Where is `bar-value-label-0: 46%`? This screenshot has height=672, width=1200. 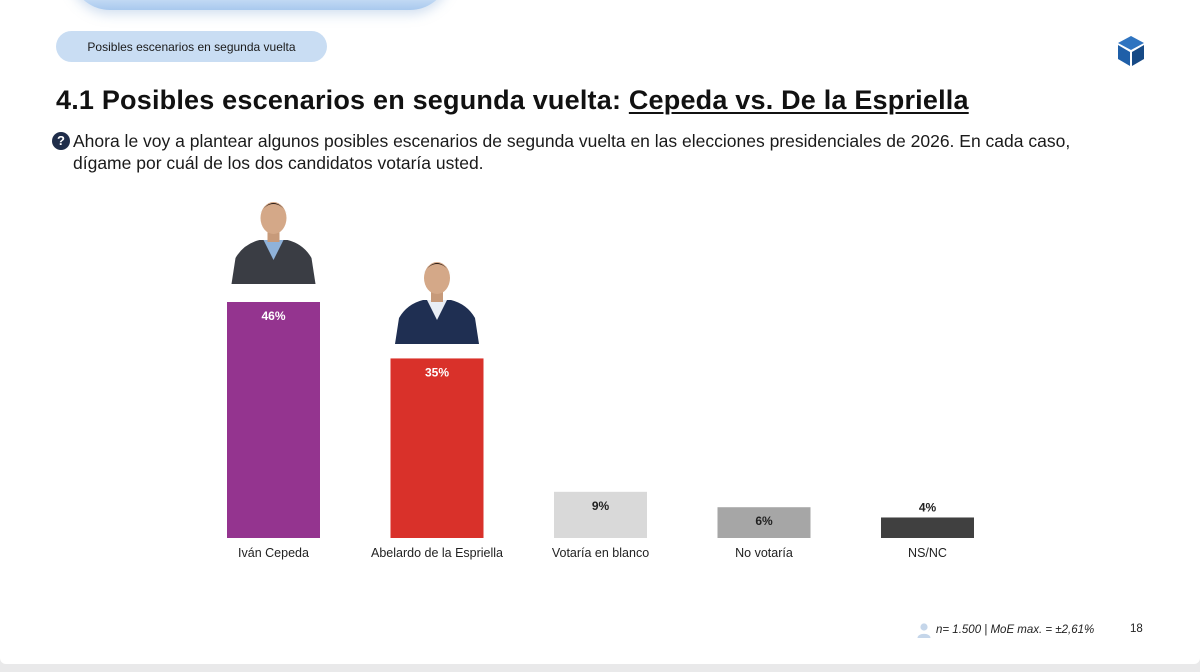
bar-value-label-0: 46% is located at coordinates (273, 316).